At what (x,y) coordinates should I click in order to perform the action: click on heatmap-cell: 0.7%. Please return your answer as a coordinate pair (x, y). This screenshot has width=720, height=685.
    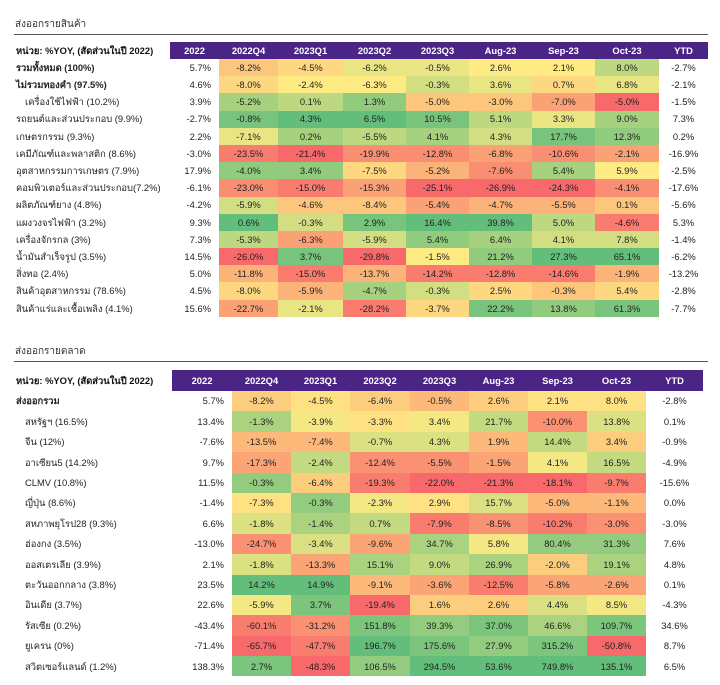
    Looking at the image, I should click on (380, 523).